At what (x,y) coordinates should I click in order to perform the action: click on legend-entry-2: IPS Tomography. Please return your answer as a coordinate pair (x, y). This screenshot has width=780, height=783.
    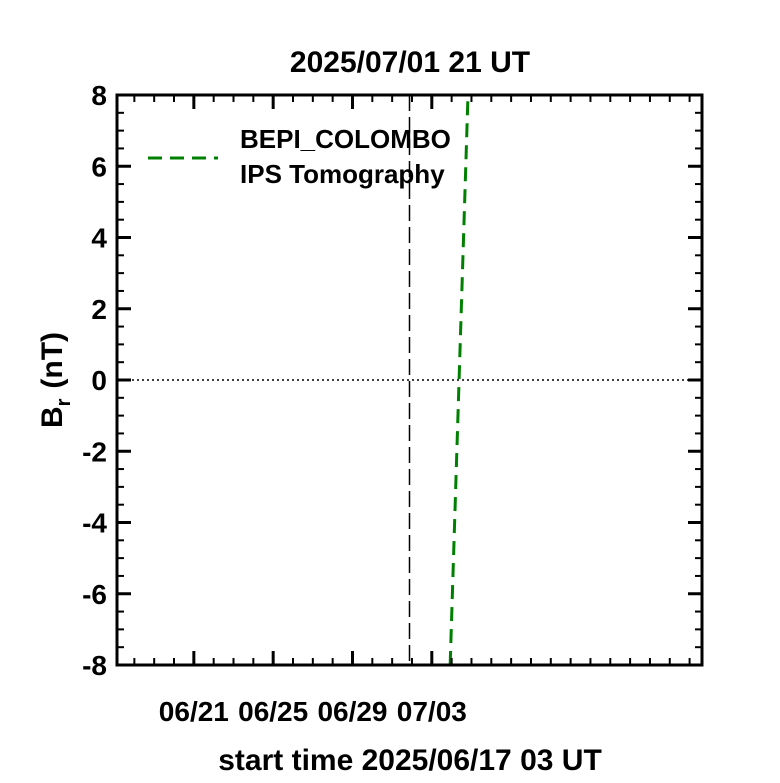
    Looking at the image, I should click on (342, 174).